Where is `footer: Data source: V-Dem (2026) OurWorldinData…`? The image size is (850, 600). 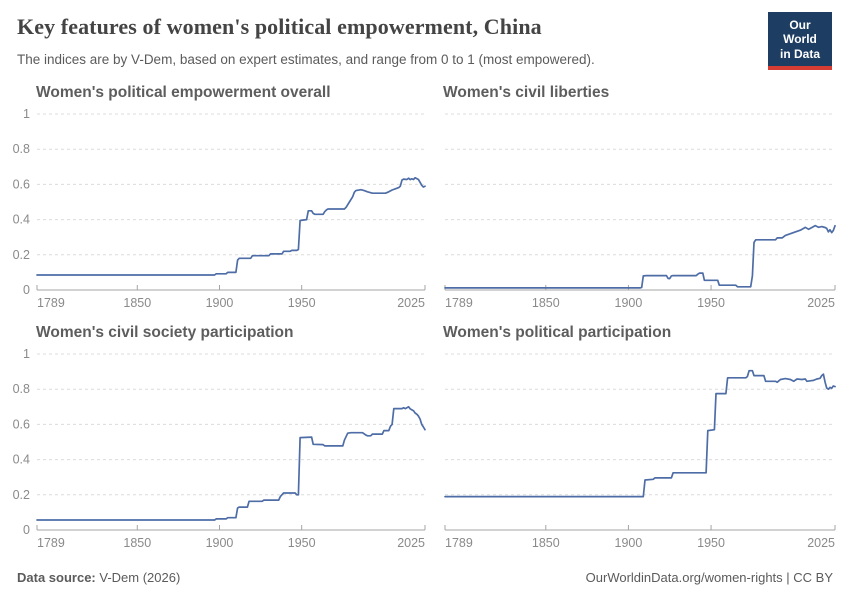 footer: Data source: V-Dem (2026) OurWorldinData… is located at coordinates (425, 580).